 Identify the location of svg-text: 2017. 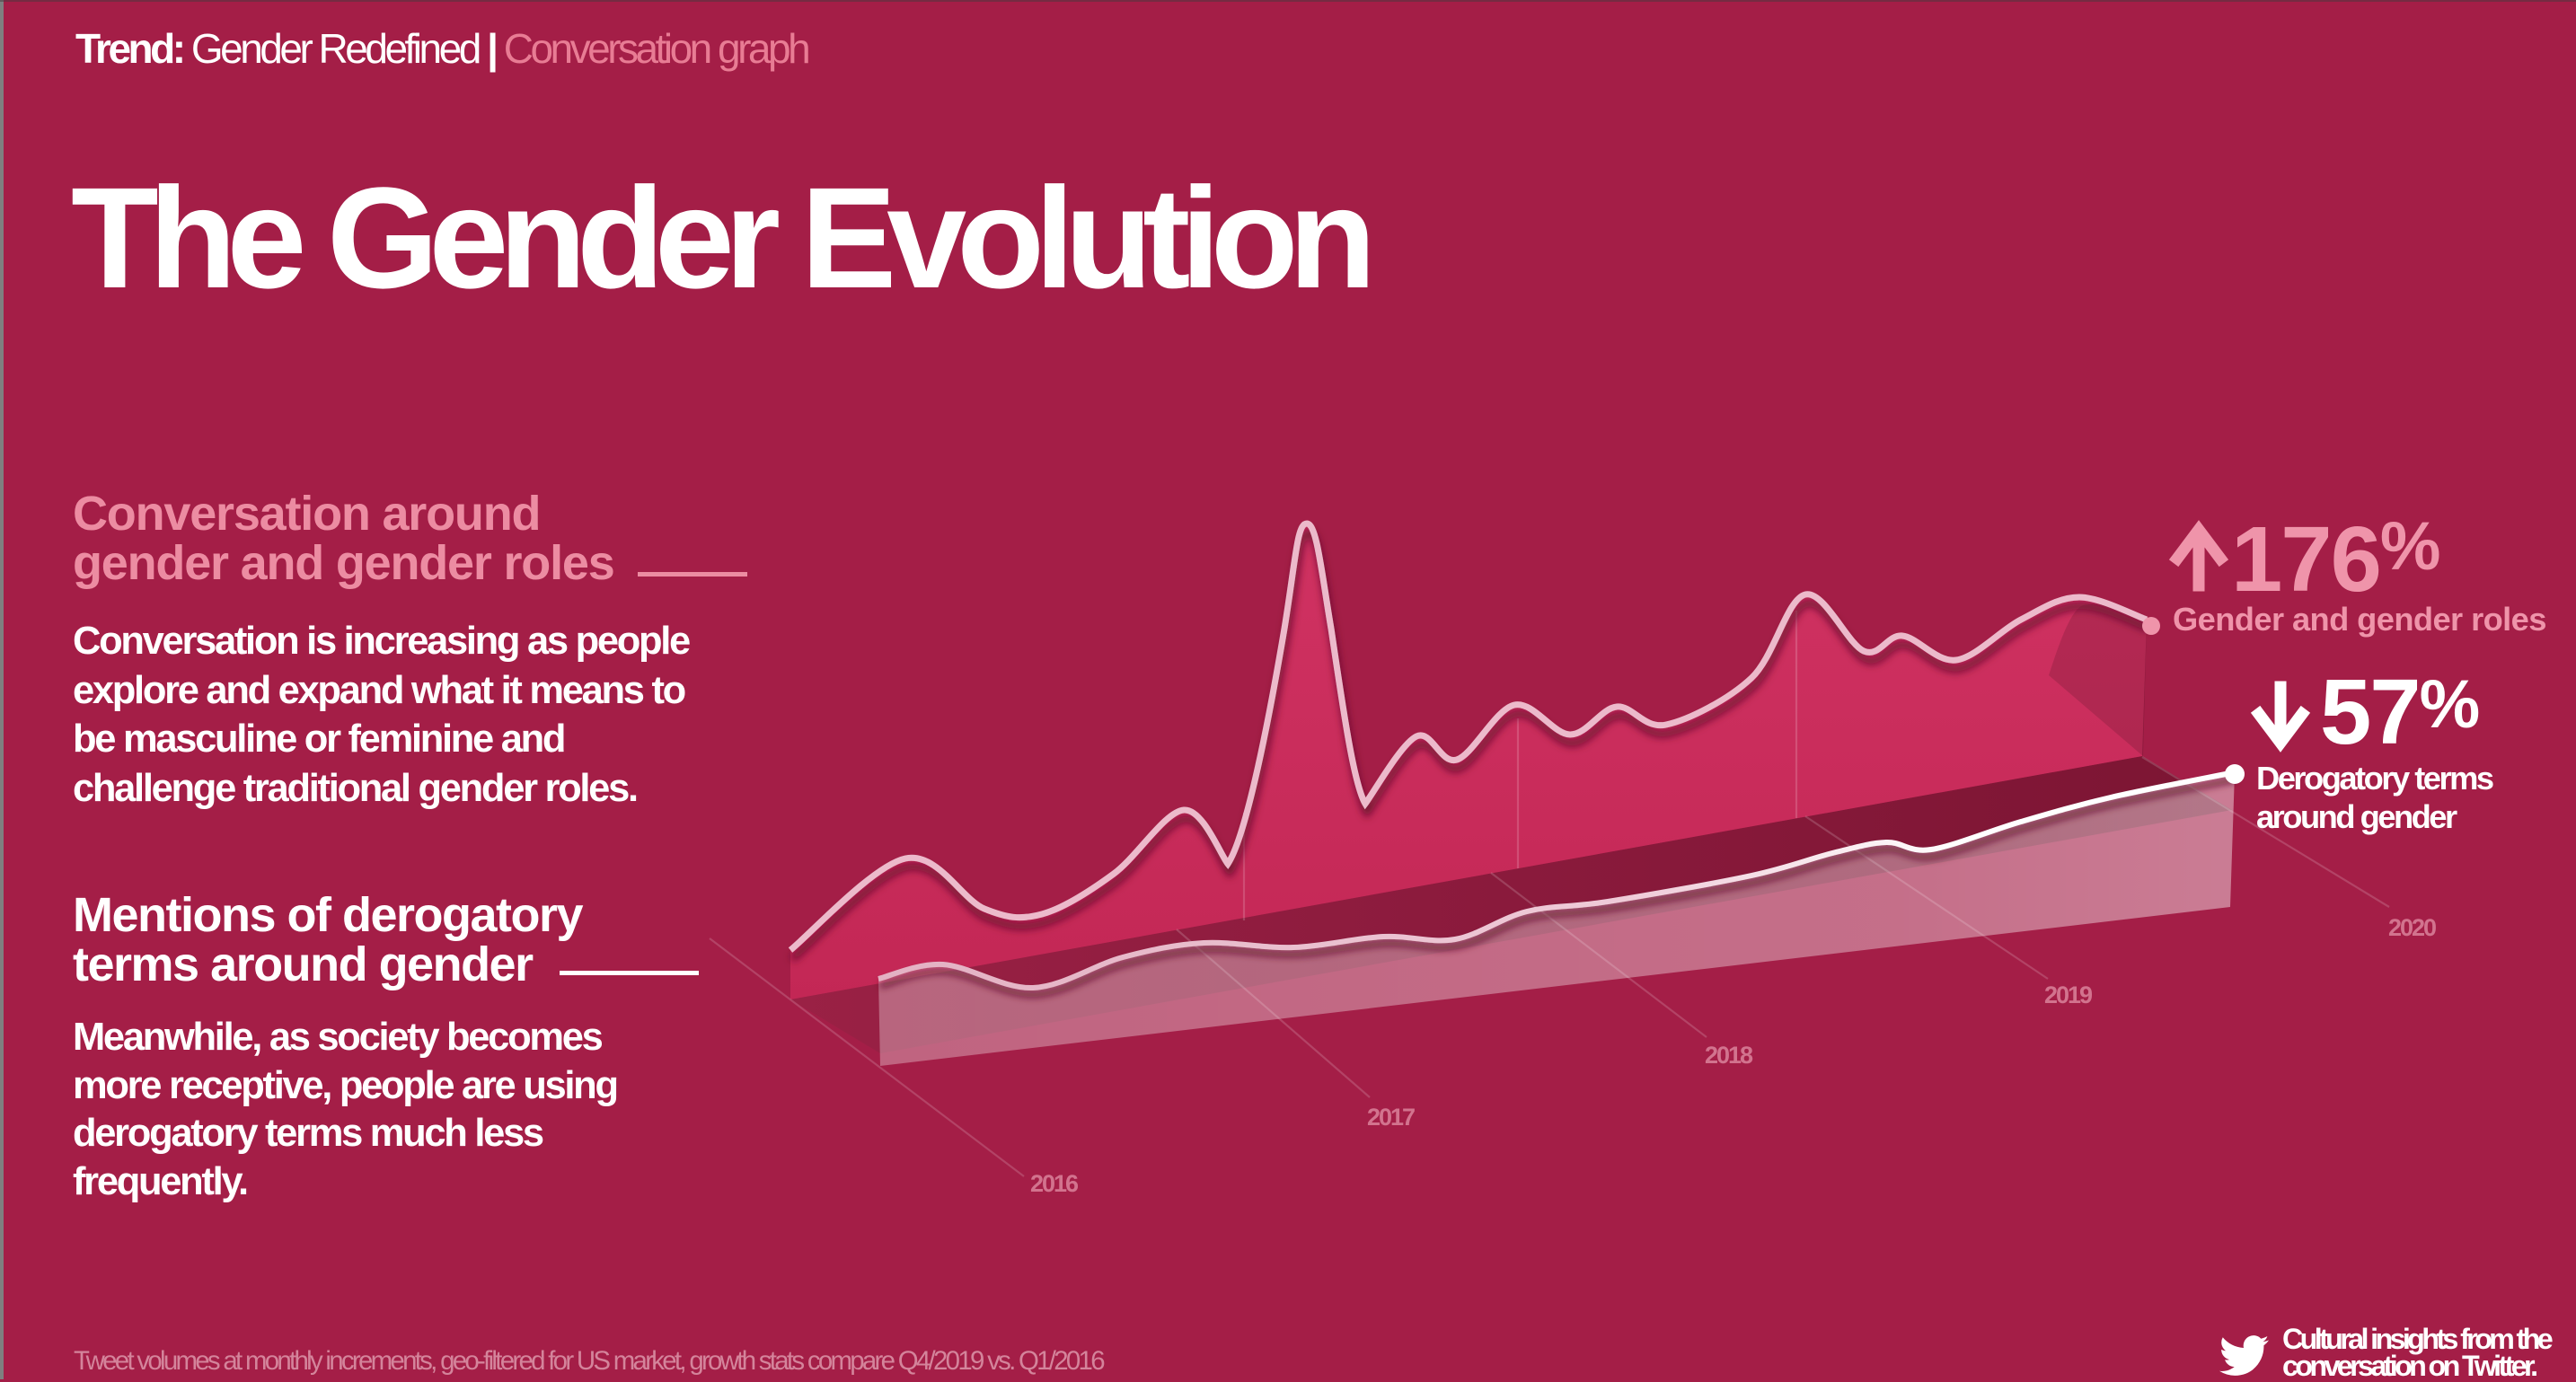
(1391, 1117).